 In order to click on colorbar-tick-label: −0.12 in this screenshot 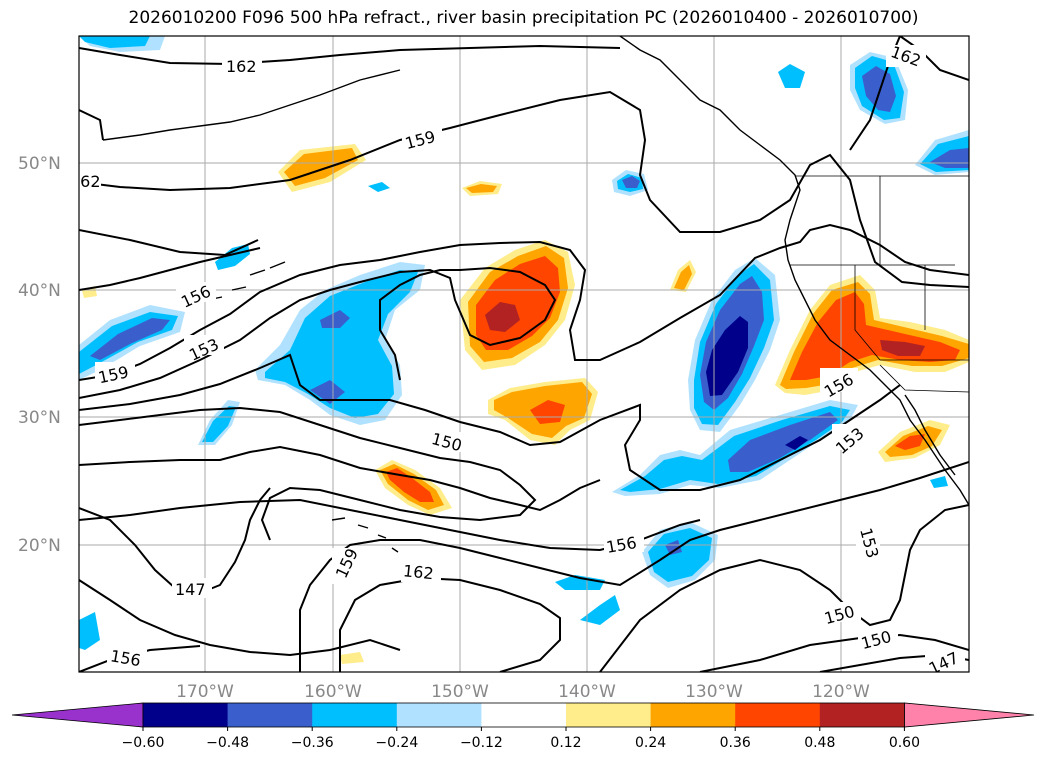, I will do `click(481, 743)`.